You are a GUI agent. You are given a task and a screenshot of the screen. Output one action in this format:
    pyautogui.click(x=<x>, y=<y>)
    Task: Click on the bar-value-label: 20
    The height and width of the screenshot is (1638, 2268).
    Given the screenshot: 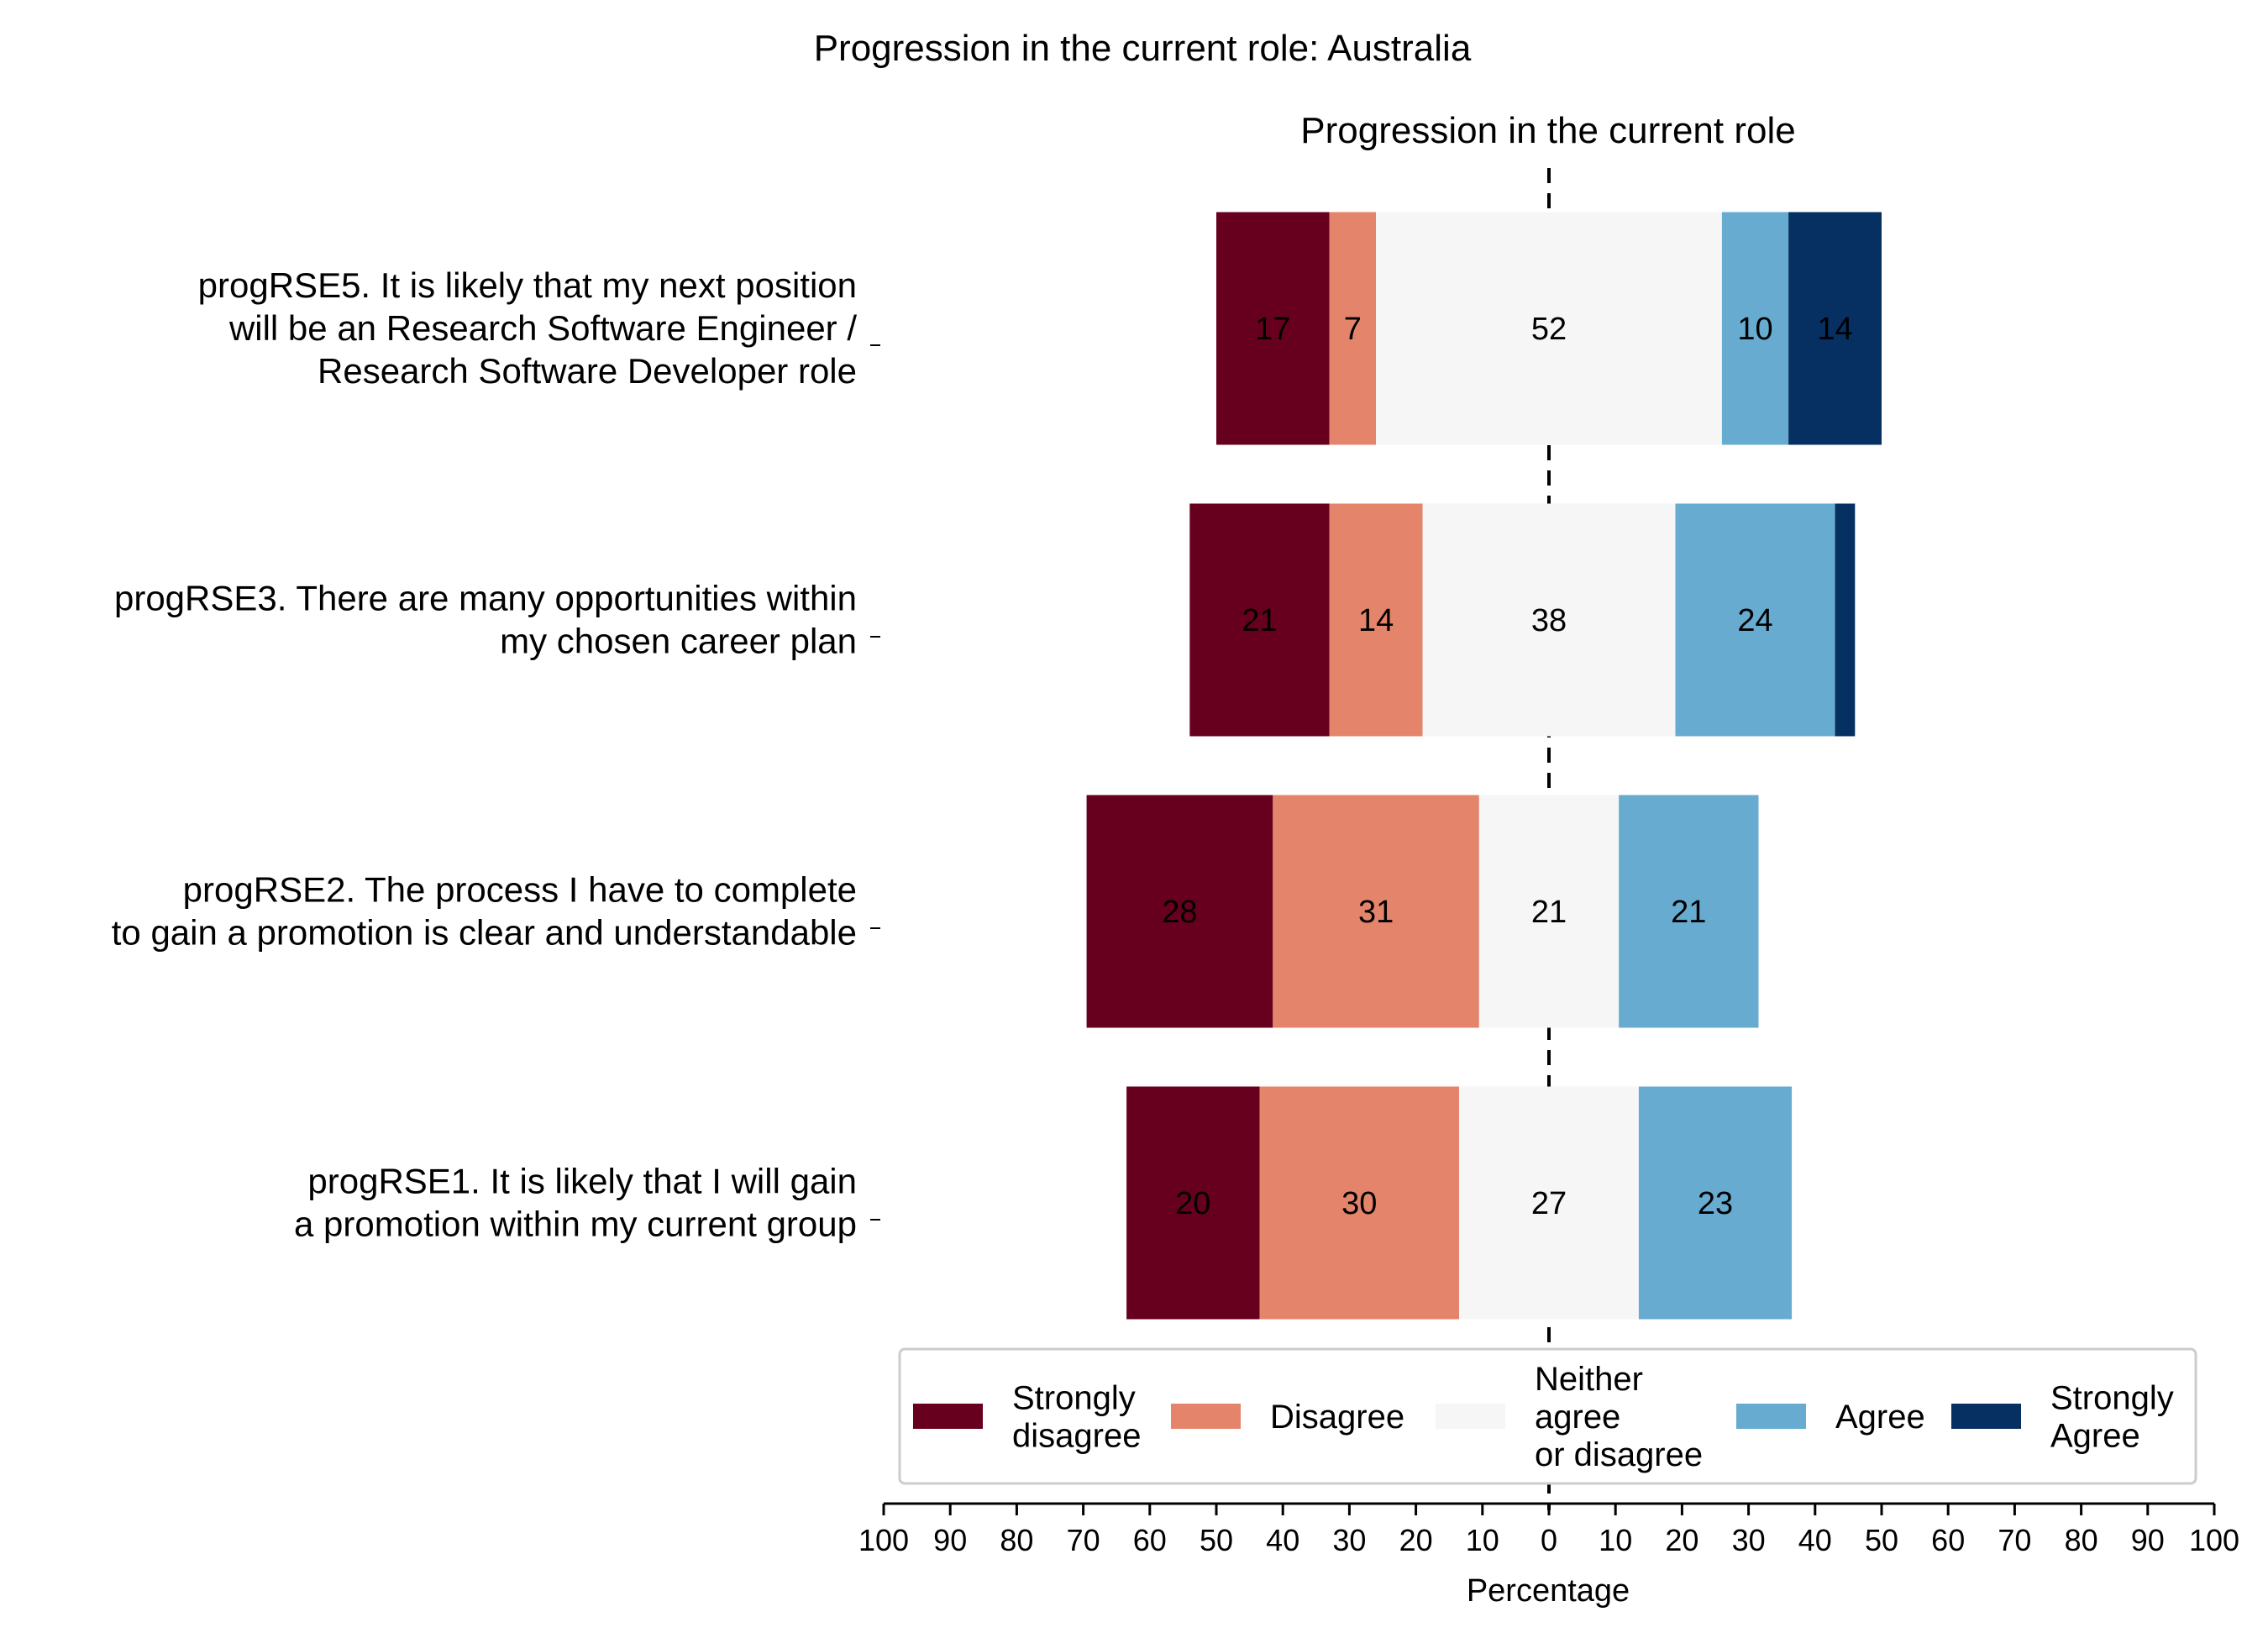 What is the action you would take?
    pyautogui.click(x=1192, y=1203)
    